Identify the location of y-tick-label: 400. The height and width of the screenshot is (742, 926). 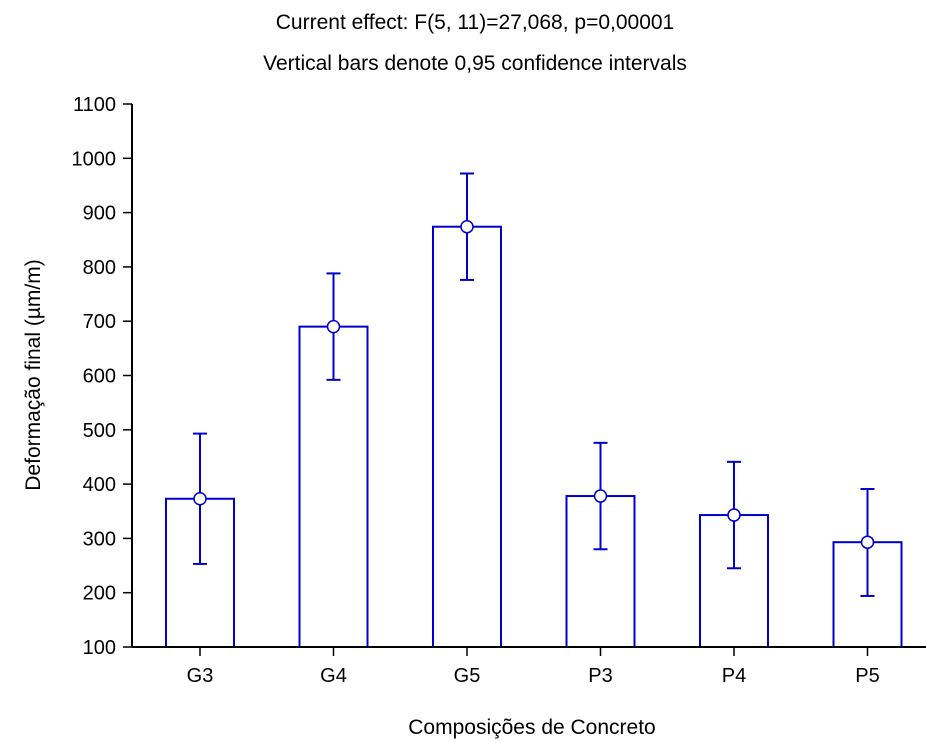
(99, 485).